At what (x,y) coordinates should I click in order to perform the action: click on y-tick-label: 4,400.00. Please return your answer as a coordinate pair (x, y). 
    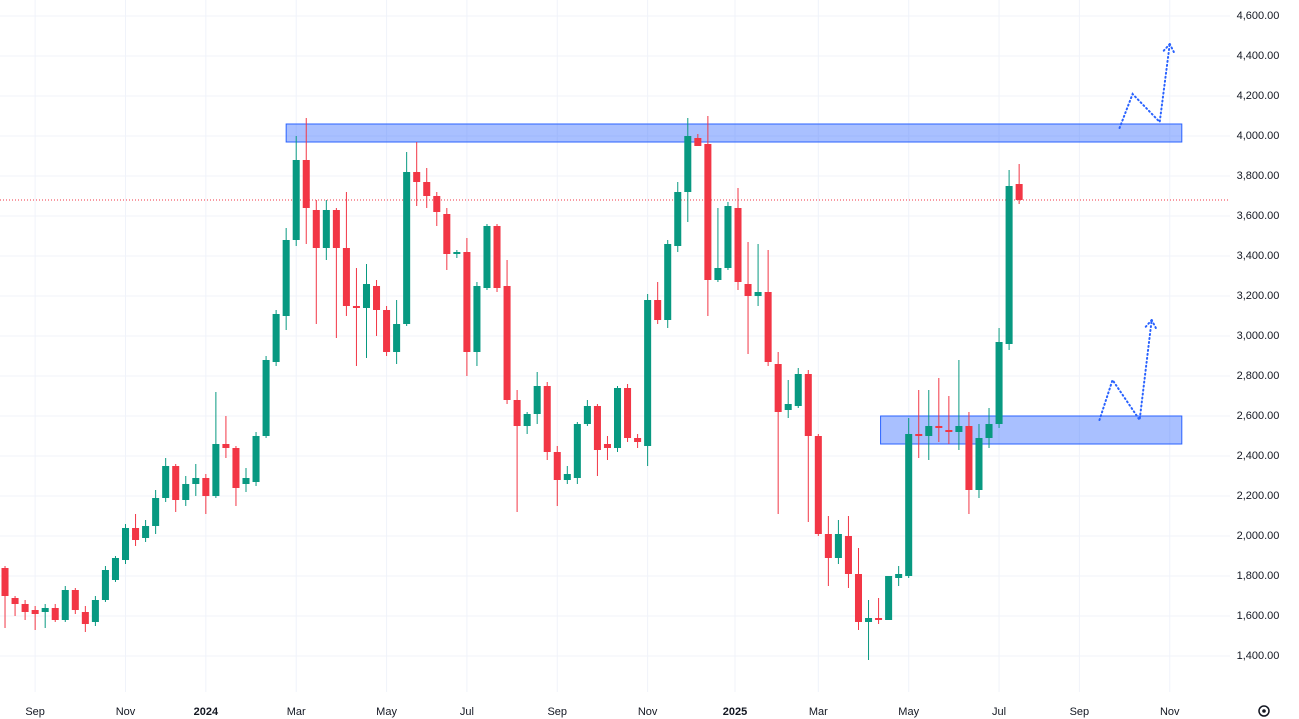
    Looking at the image, I should click on (1258, 56).